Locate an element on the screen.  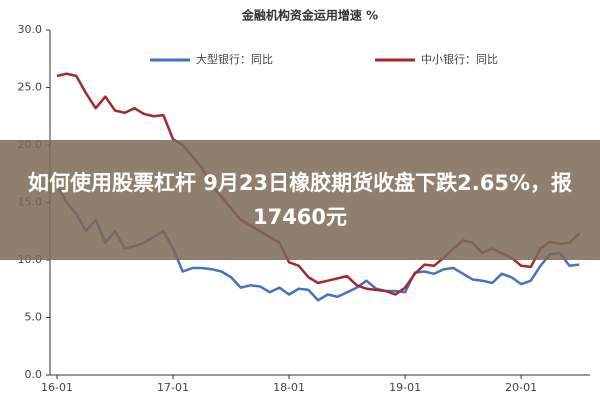
banner-text: 如何使用股票杠杆 9月23日橡胶期货收盘下跌2.65%，报17460元 is located at coordinates (300, 200).